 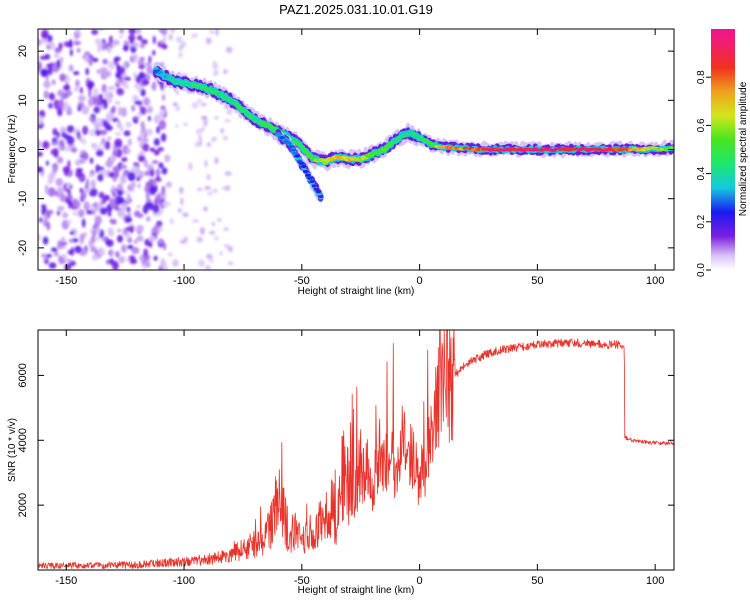 What do you see at coordinates (184, 281) in the screenshot?
I see `spectrogram-xtick-label: -100` at bounding box center [184, 281].